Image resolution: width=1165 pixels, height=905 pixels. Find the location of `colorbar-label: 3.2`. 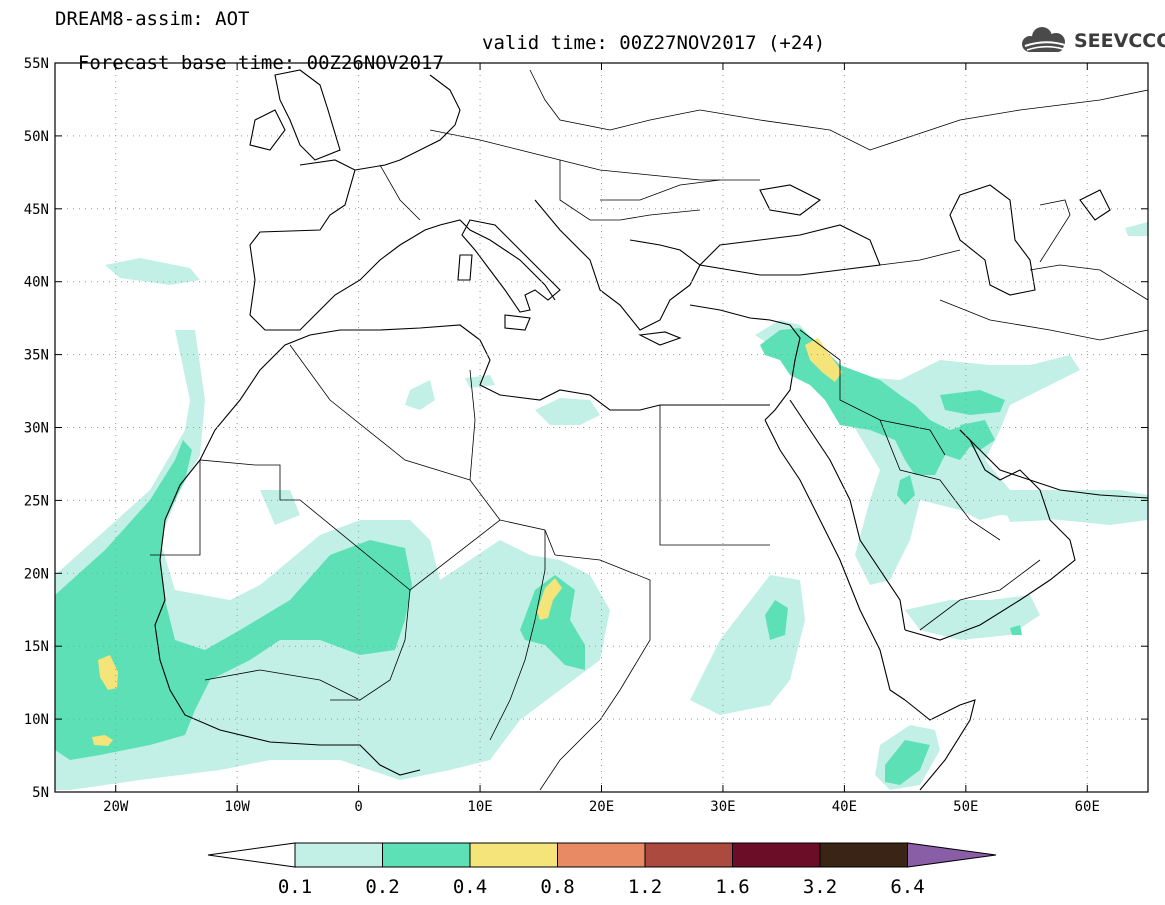

colorbar-label: 3.2 is located at coordinates (820, 887).